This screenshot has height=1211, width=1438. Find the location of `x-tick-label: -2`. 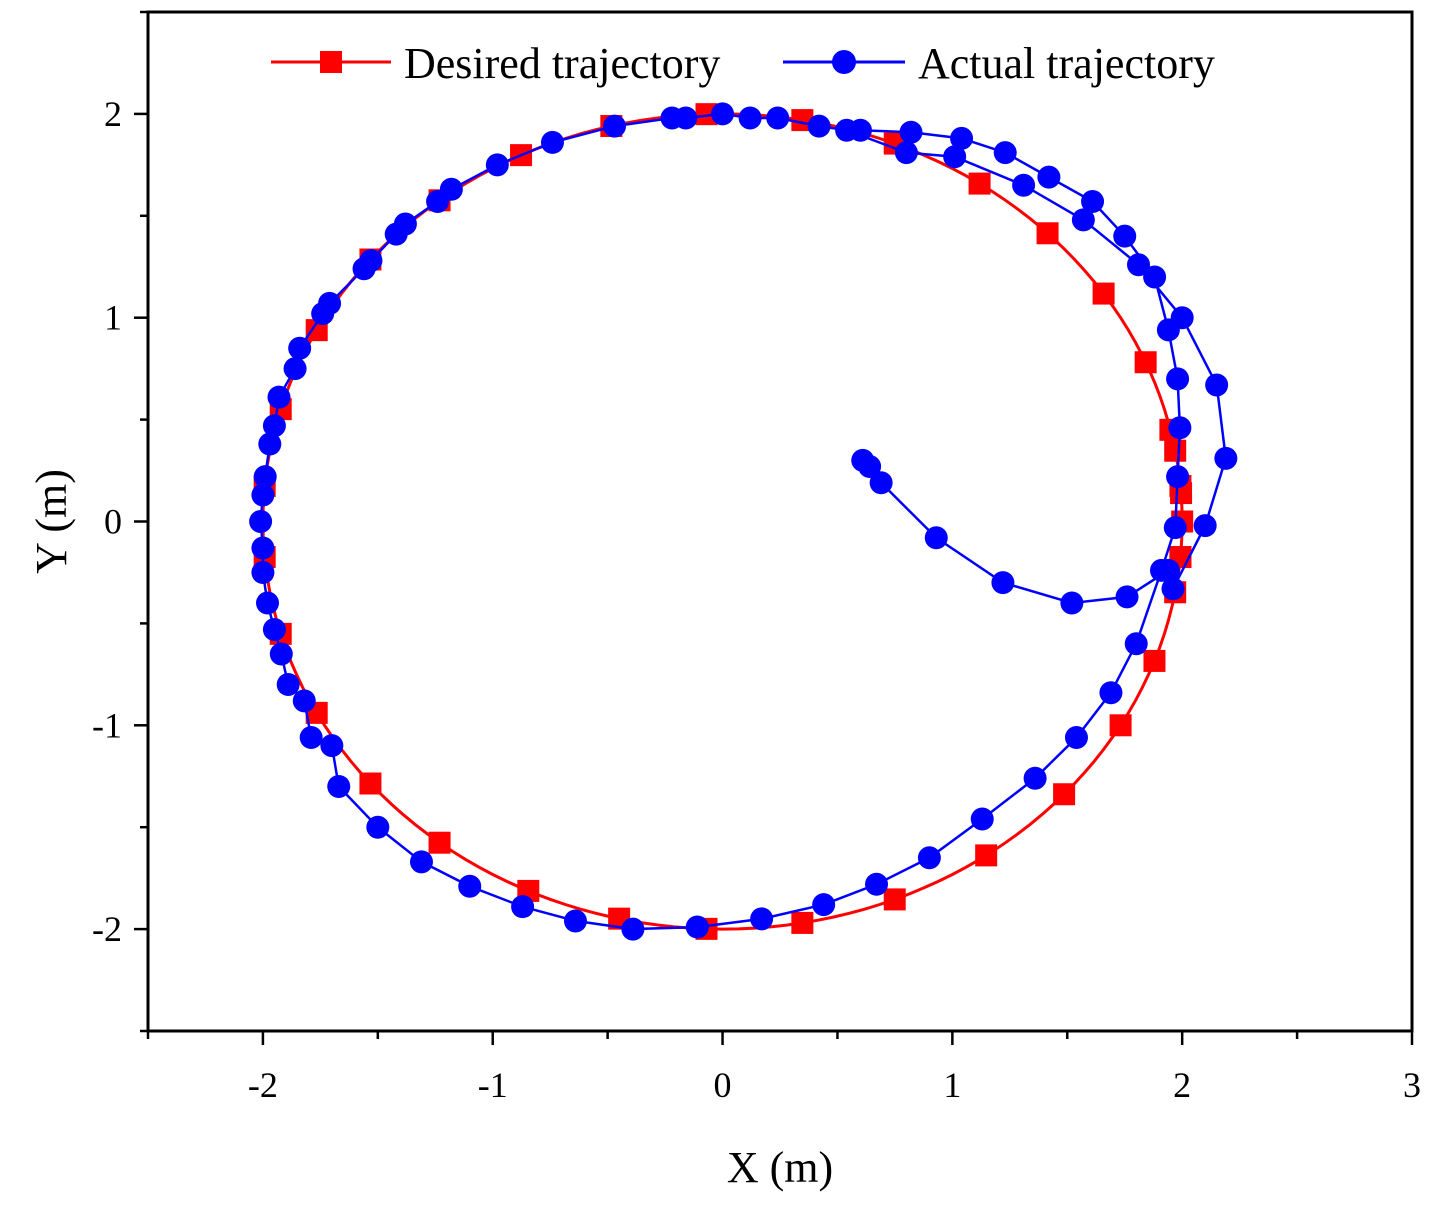

x-tick-label: -2 is located at coordinates (263, 1085).